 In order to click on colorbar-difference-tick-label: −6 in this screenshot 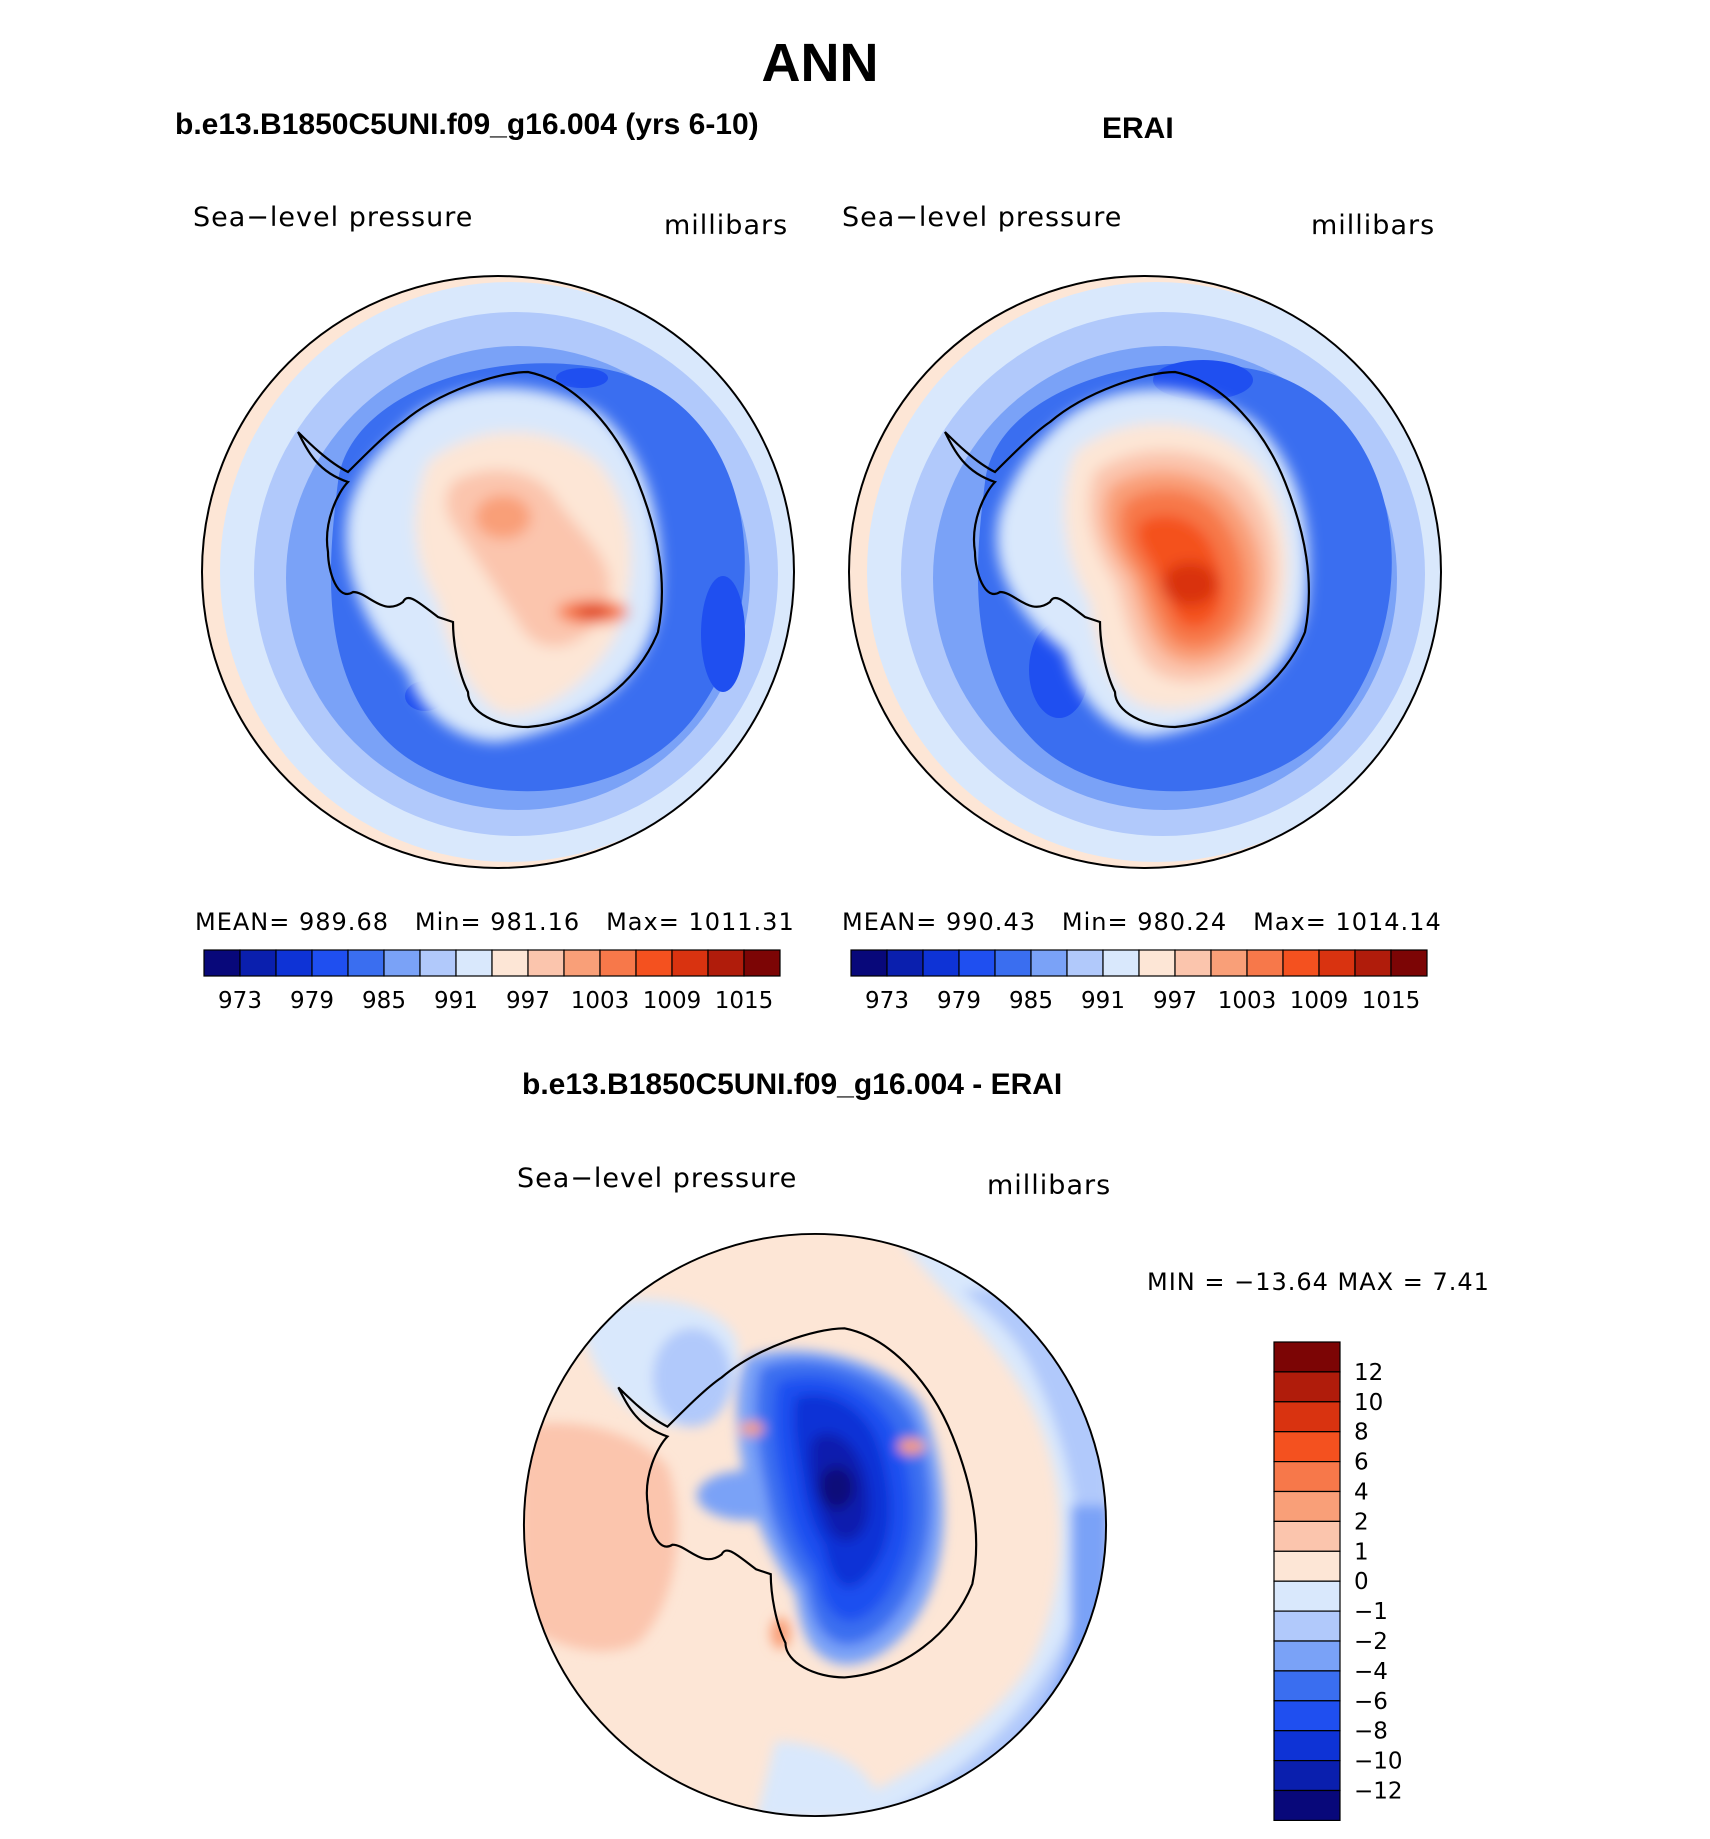, I will do `click(1371, 1702)`.